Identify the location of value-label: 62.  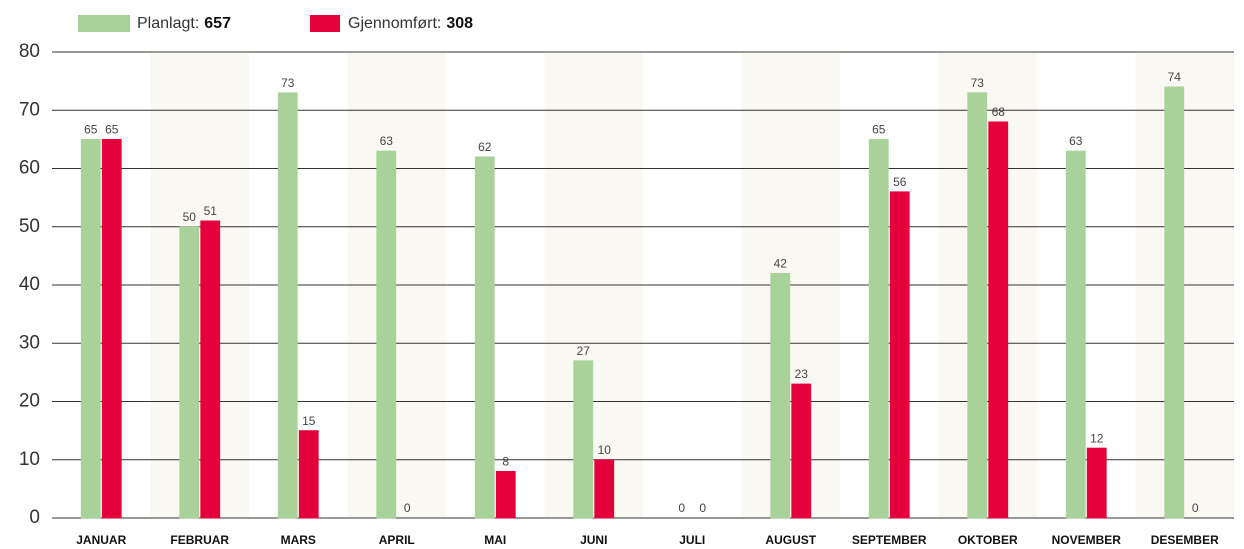
(485, 147).